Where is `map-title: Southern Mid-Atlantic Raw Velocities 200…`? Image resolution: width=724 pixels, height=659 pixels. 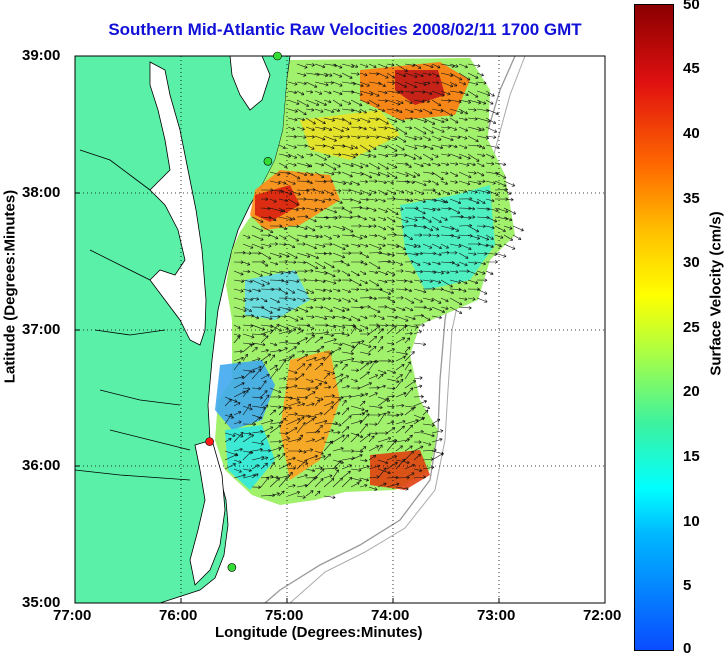 map-title: Southern Mid-Atlantic Raw Velocities 200… is located at coordinates (345, 29).